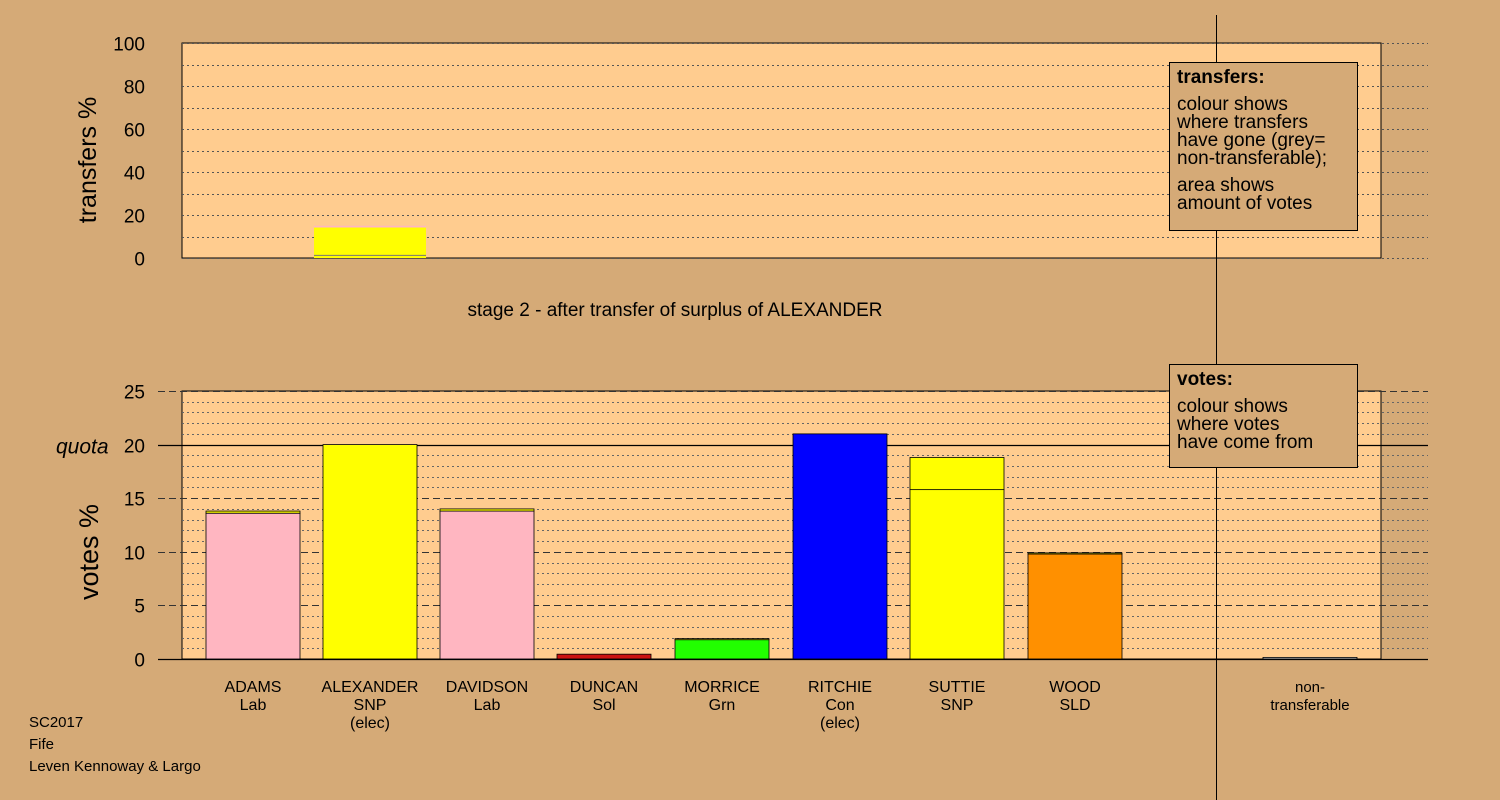 The width and height of the screenshot is (1500, 800). I want to click on candidate-name: MORRICE, so click(722, 687).